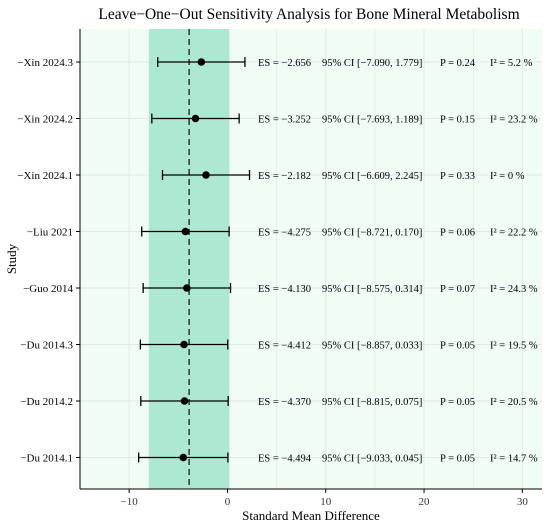  I want to click on p-label: P = 0.24, so click(458, 63).